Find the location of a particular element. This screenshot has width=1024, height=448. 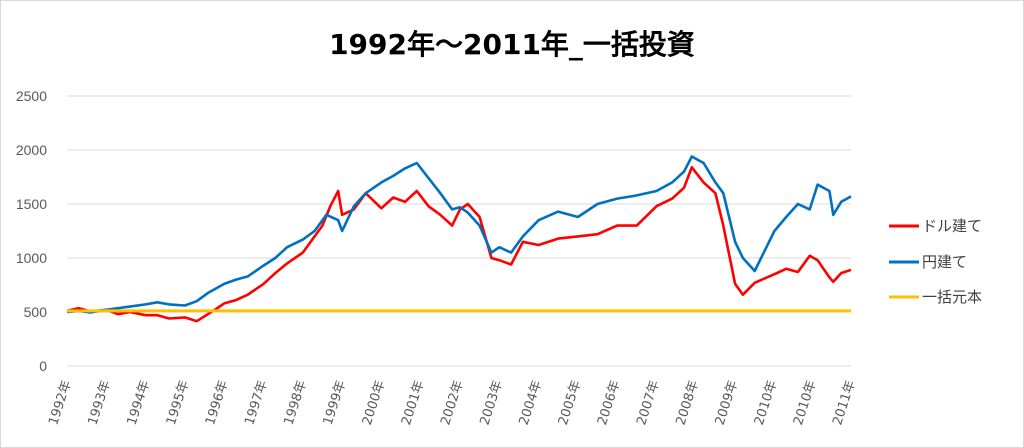

y-tick-label: 0 is located at coordinates (43, 366).